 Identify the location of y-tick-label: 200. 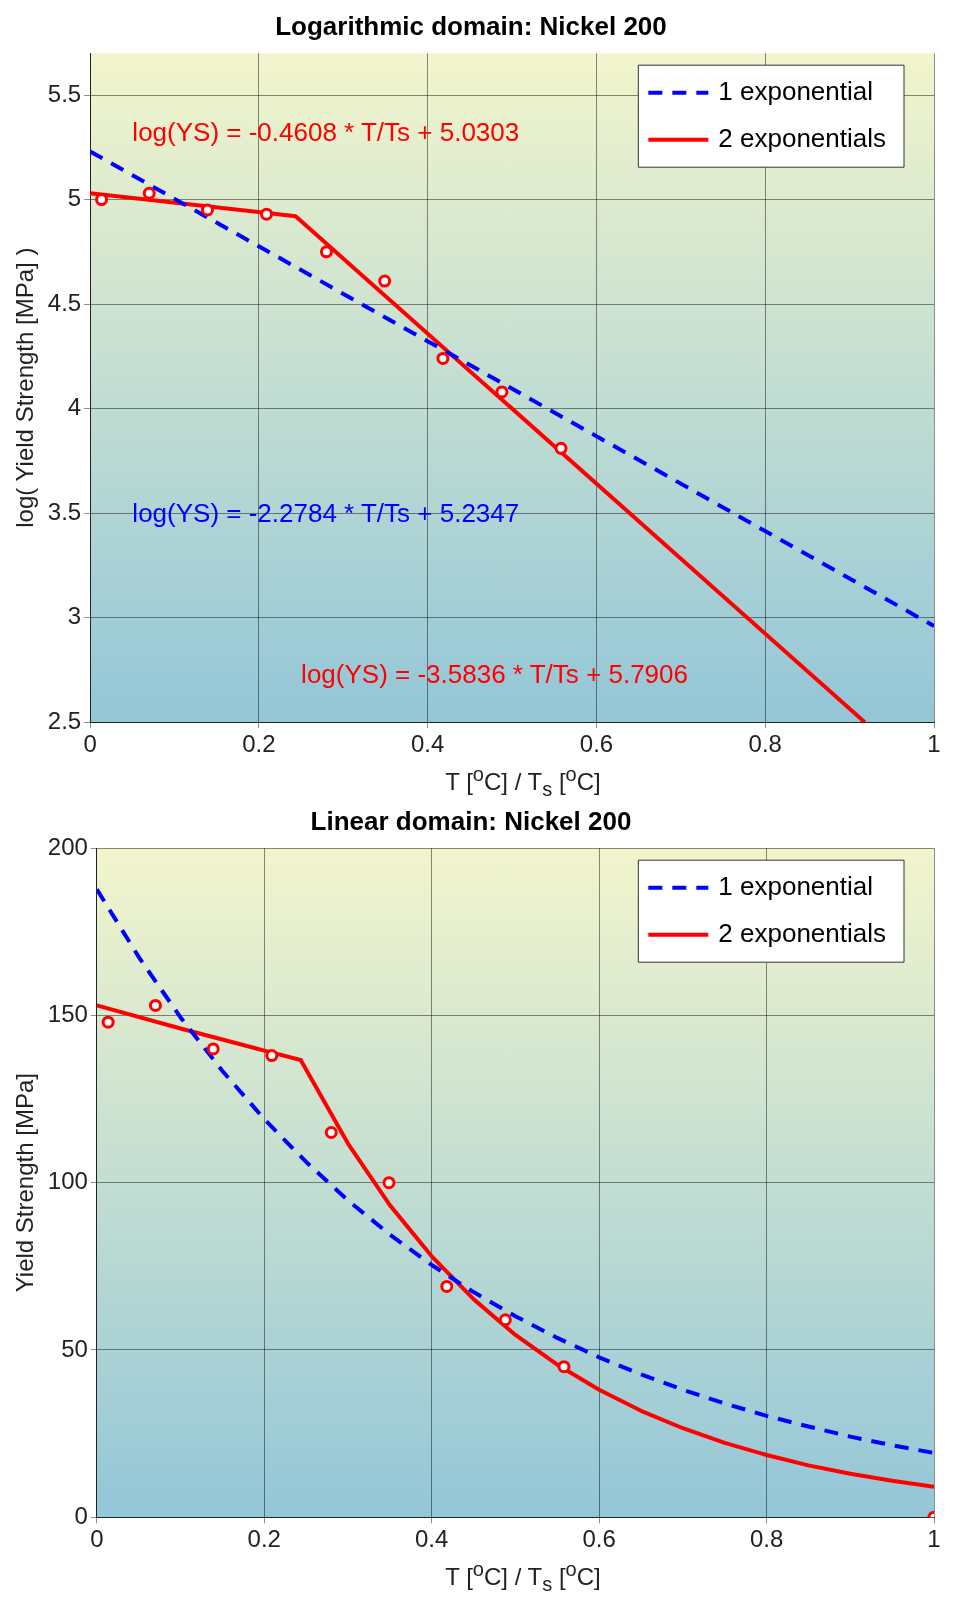
(67, 846).